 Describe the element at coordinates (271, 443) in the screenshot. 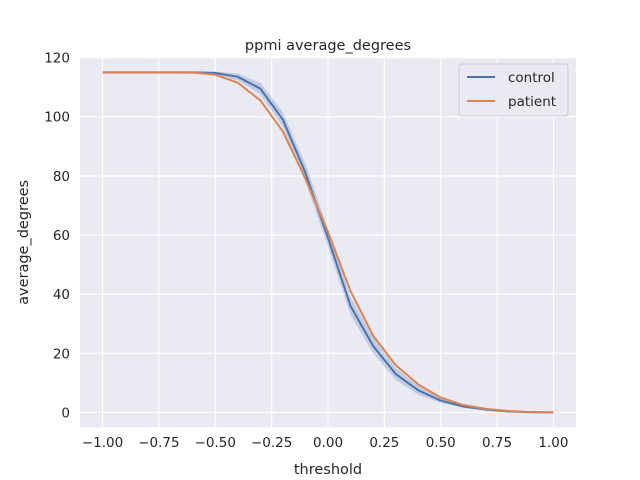

I see `x-tick-label: −0.25` at that location.